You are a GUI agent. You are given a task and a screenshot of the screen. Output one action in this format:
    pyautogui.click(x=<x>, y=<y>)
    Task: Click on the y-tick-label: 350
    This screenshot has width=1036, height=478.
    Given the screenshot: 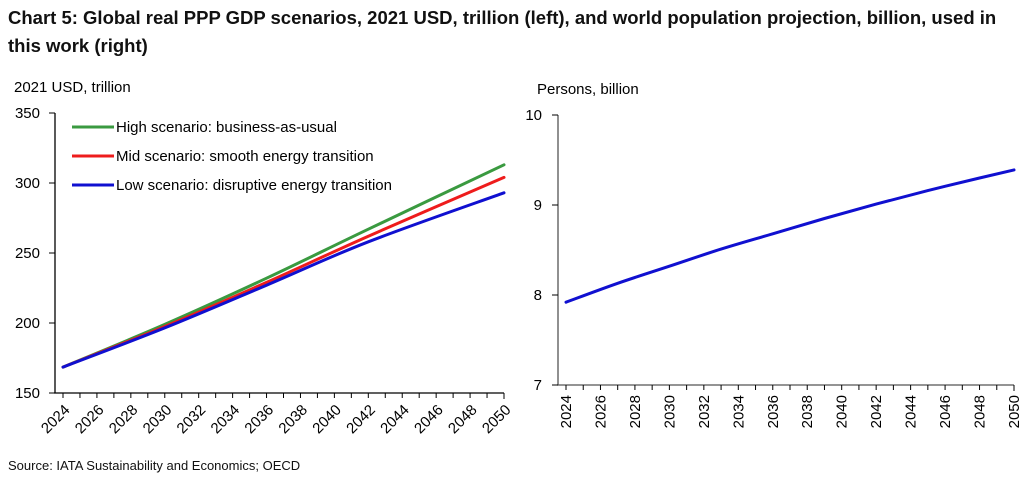 What is the action you would take?
    pyautogui.click(x=27, y=113)
    